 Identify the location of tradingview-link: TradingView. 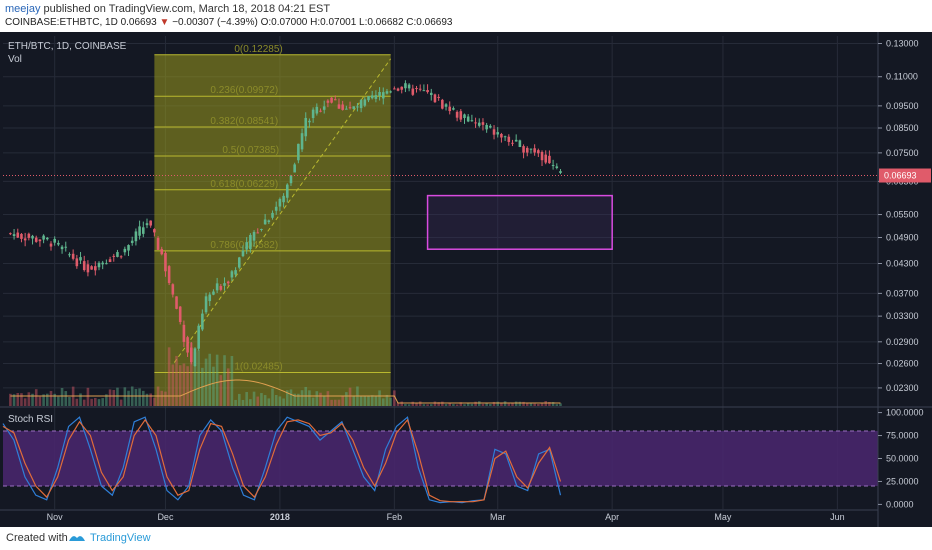
(120, 538).